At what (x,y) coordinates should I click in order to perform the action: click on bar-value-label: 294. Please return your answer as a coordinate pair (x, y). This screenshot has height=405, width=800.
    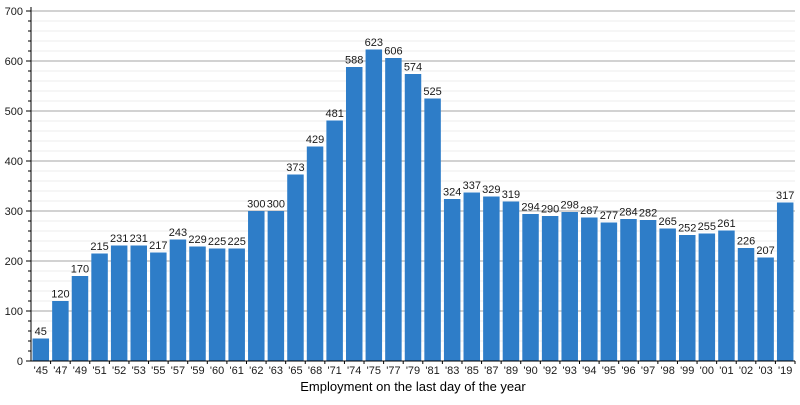
    Looking at the image, I should click on (530, 208).